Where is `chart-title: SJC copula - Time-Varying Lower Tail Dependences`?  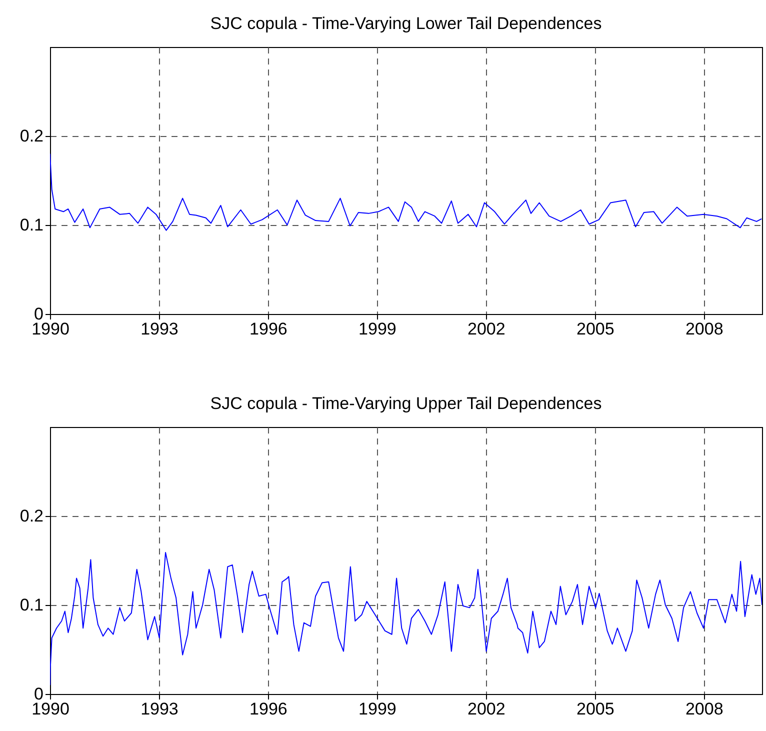
chart-title: SJC copula - Time-Varying Lower Tail Dependences is located at coordinates (406, 23).